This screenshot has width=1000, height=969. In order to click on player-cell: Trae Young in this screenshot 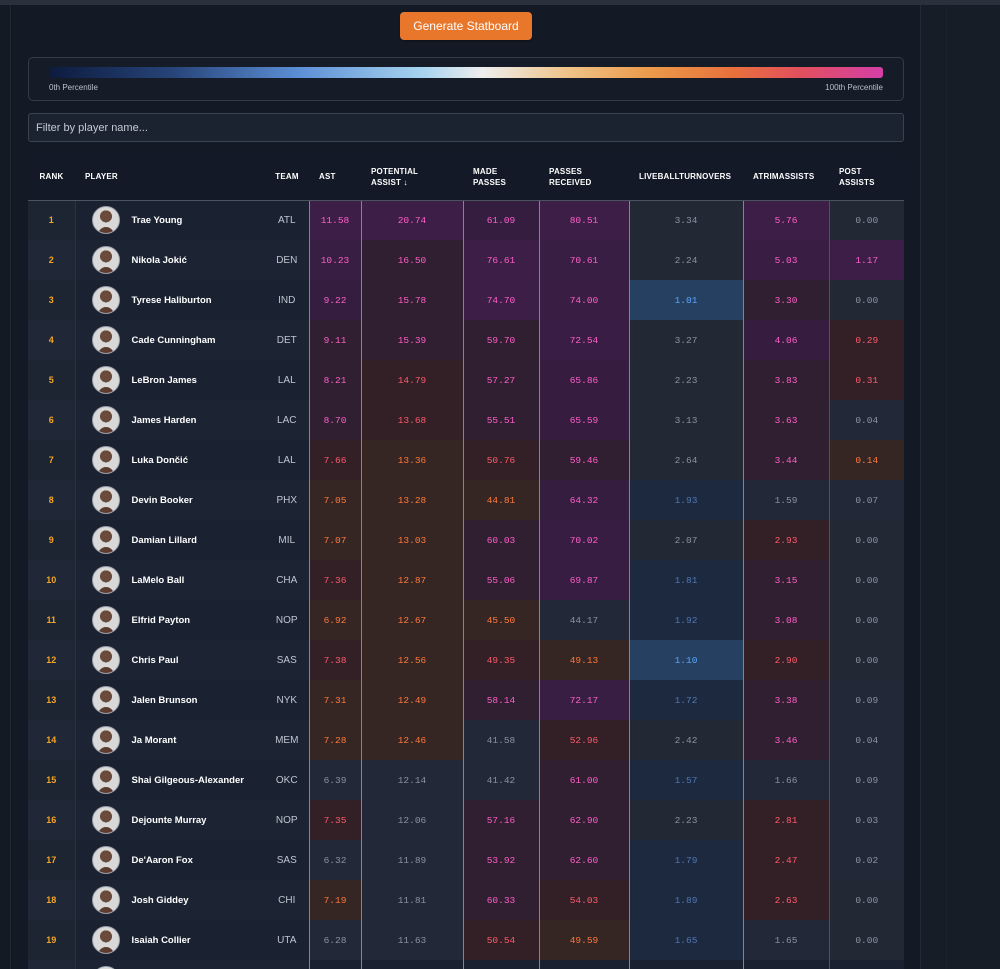, I will do `click(169, 220)`.